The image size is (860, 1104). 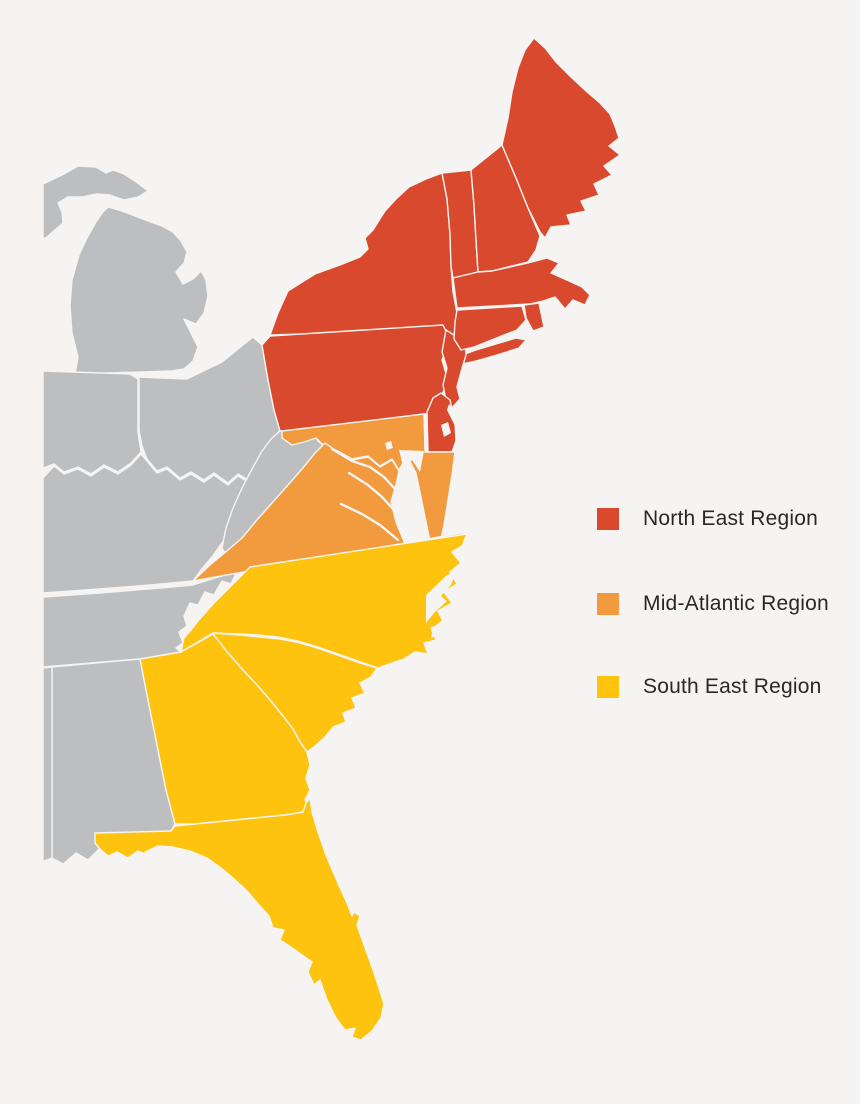 I want to click on pamlico-sound, so click(x=441, y=596).